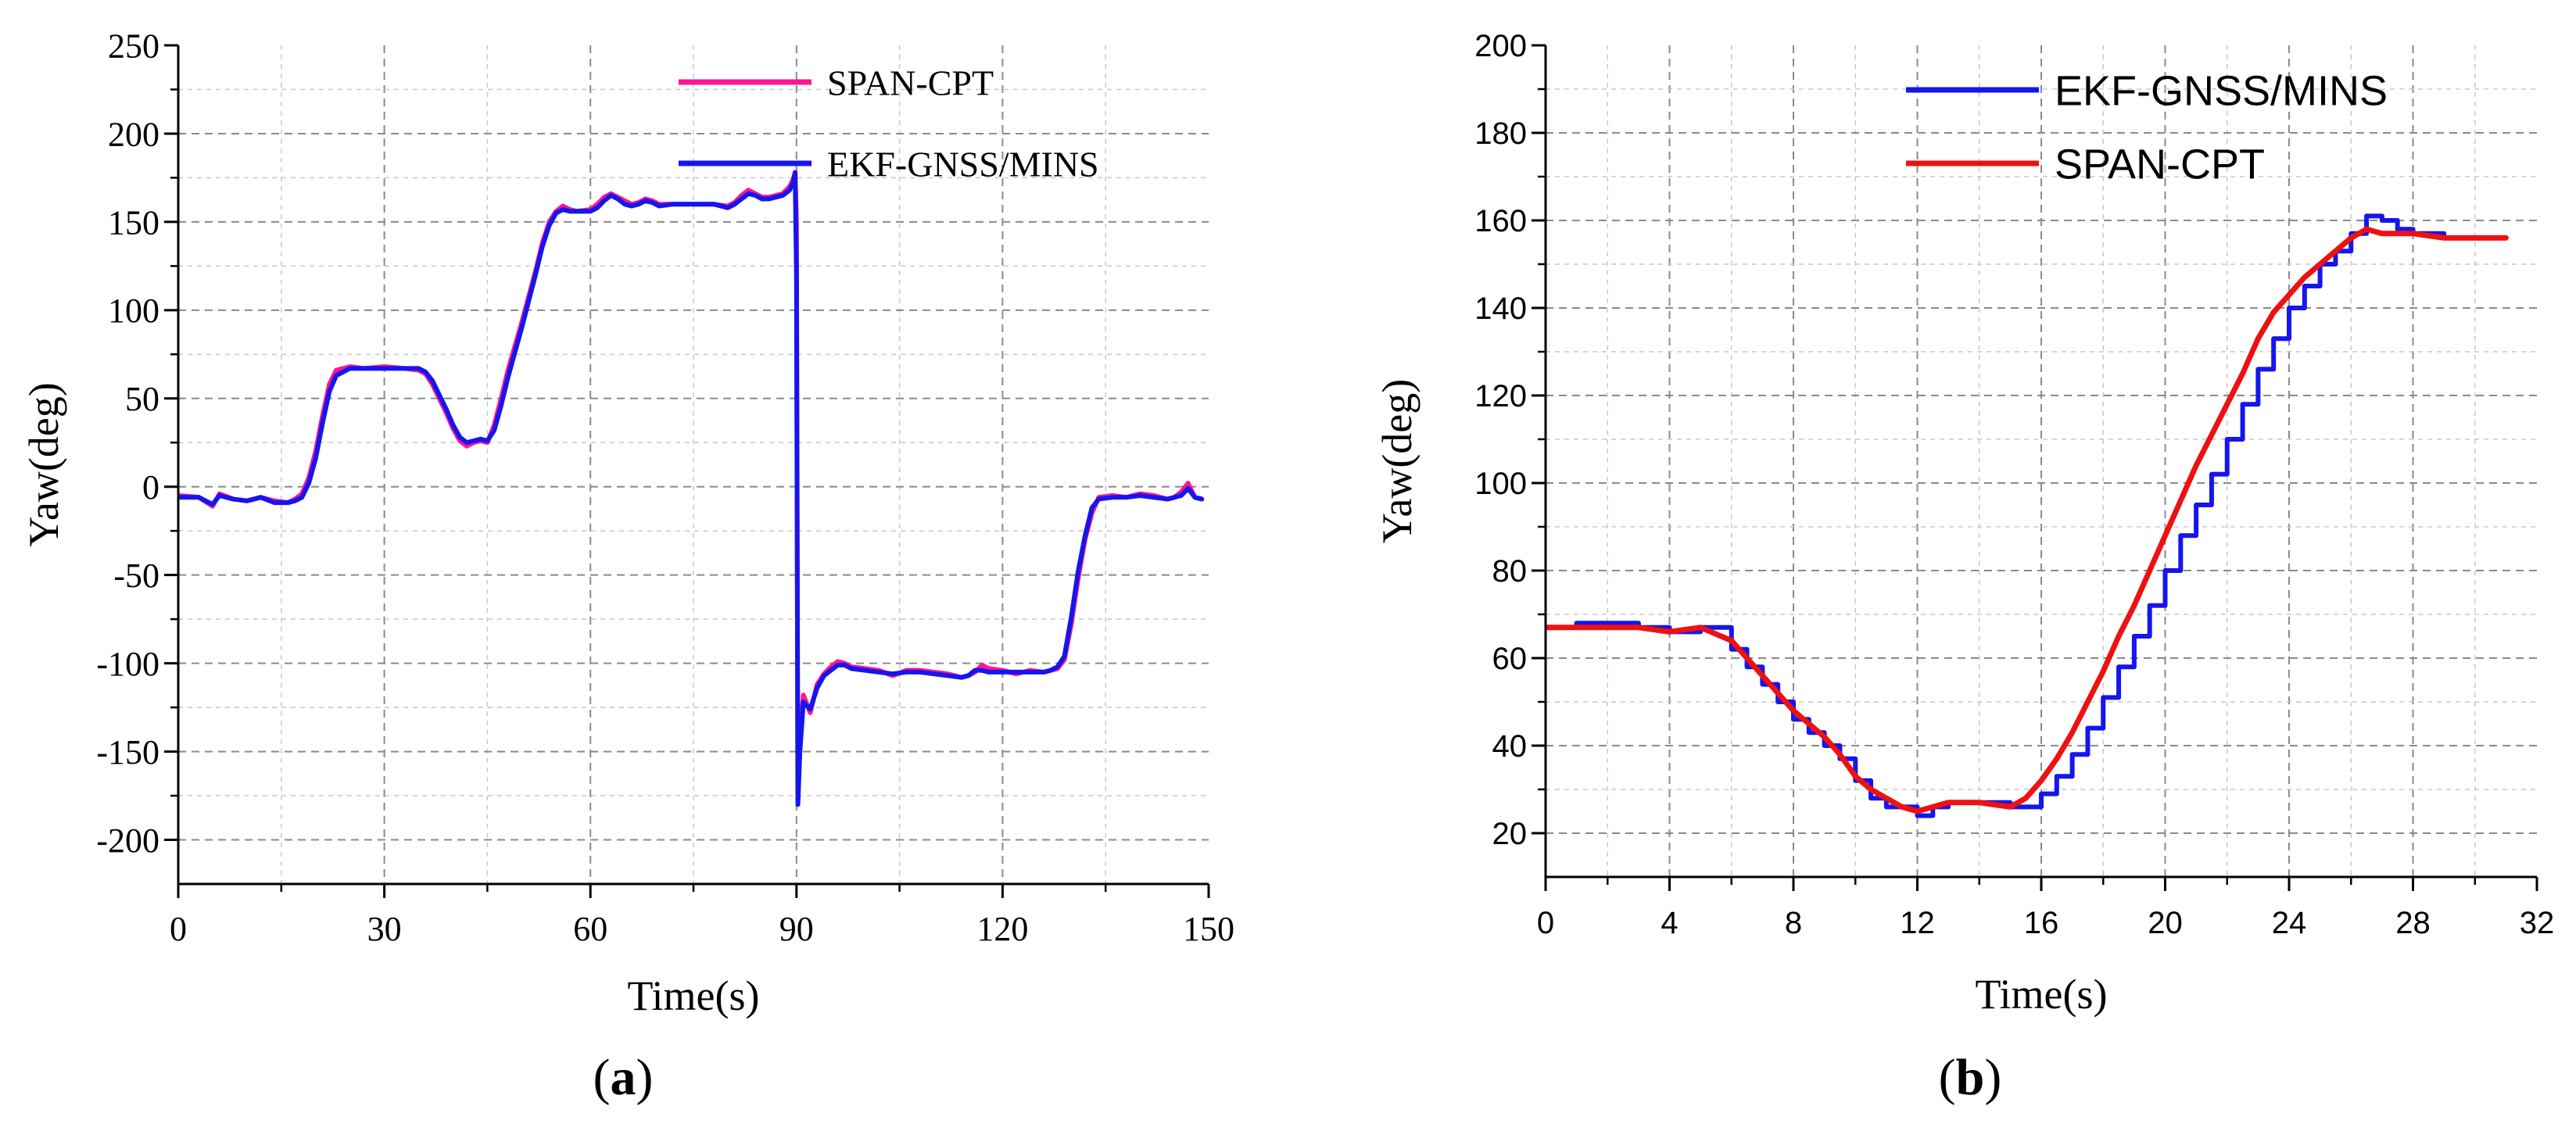 The width and height of the screenshot is (2576, 1138). What do you see at coordinates (136, 576) in the screenshot?
I see `y-tick-label: -50` at bounding box center [136, 576].